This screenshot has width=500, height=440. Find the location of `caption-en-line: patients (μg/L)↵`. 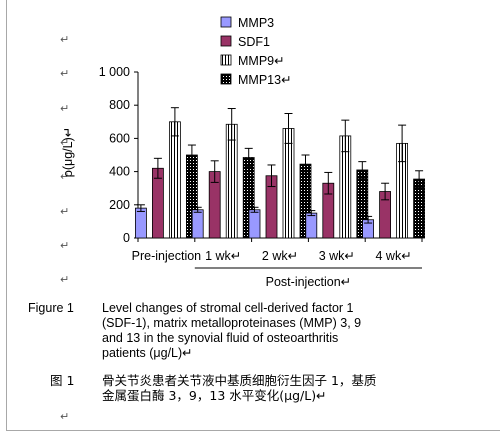

caption-en-line: patients (μg/L)↵ is located at coordinates (147, 353).